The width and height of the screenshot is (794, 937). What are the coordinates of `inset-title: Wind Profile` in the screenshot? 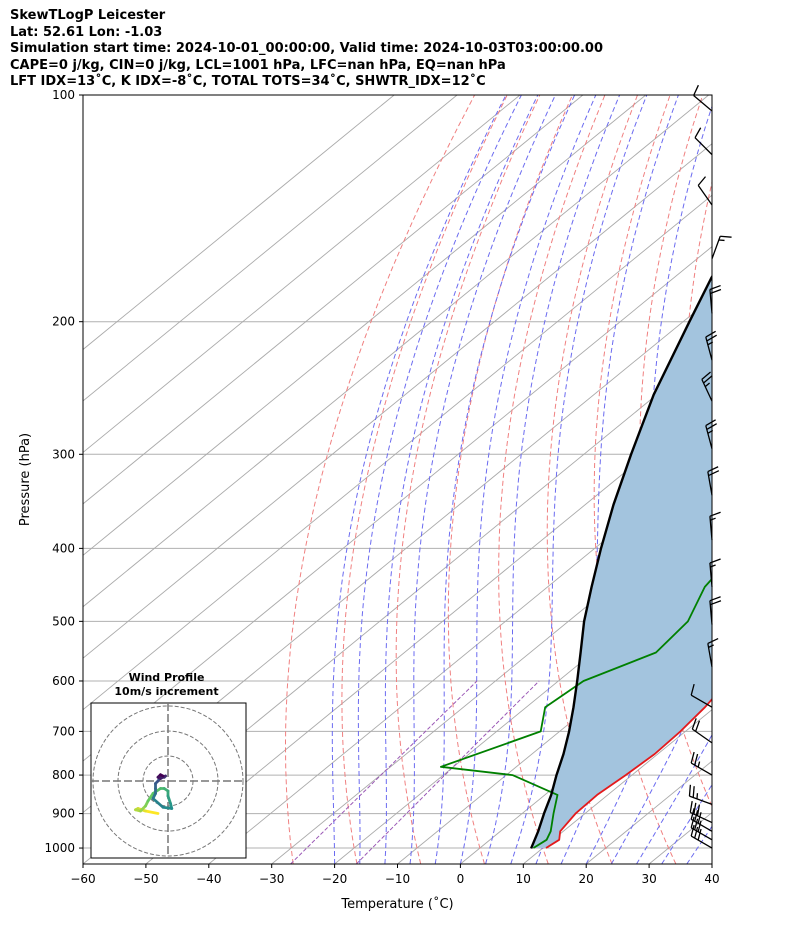 It's located at (167, 677).